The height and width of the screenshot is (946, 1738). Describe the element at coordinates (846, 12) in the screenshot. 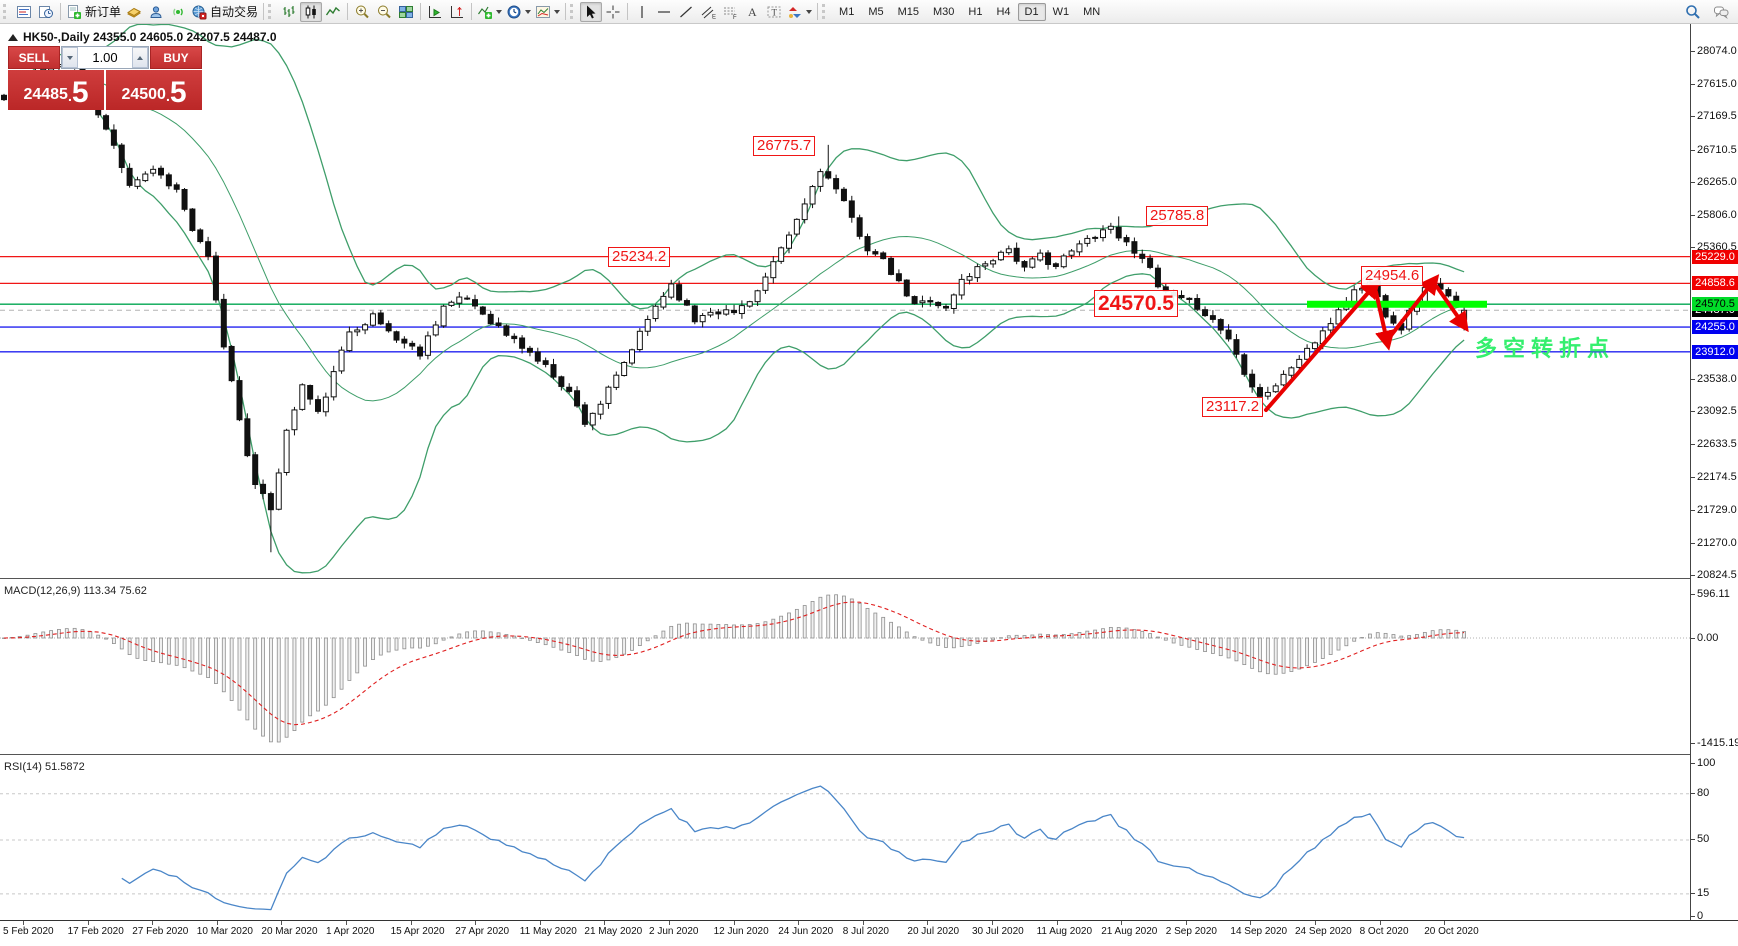

I see `timeframe-M1-button: M1` at that location.